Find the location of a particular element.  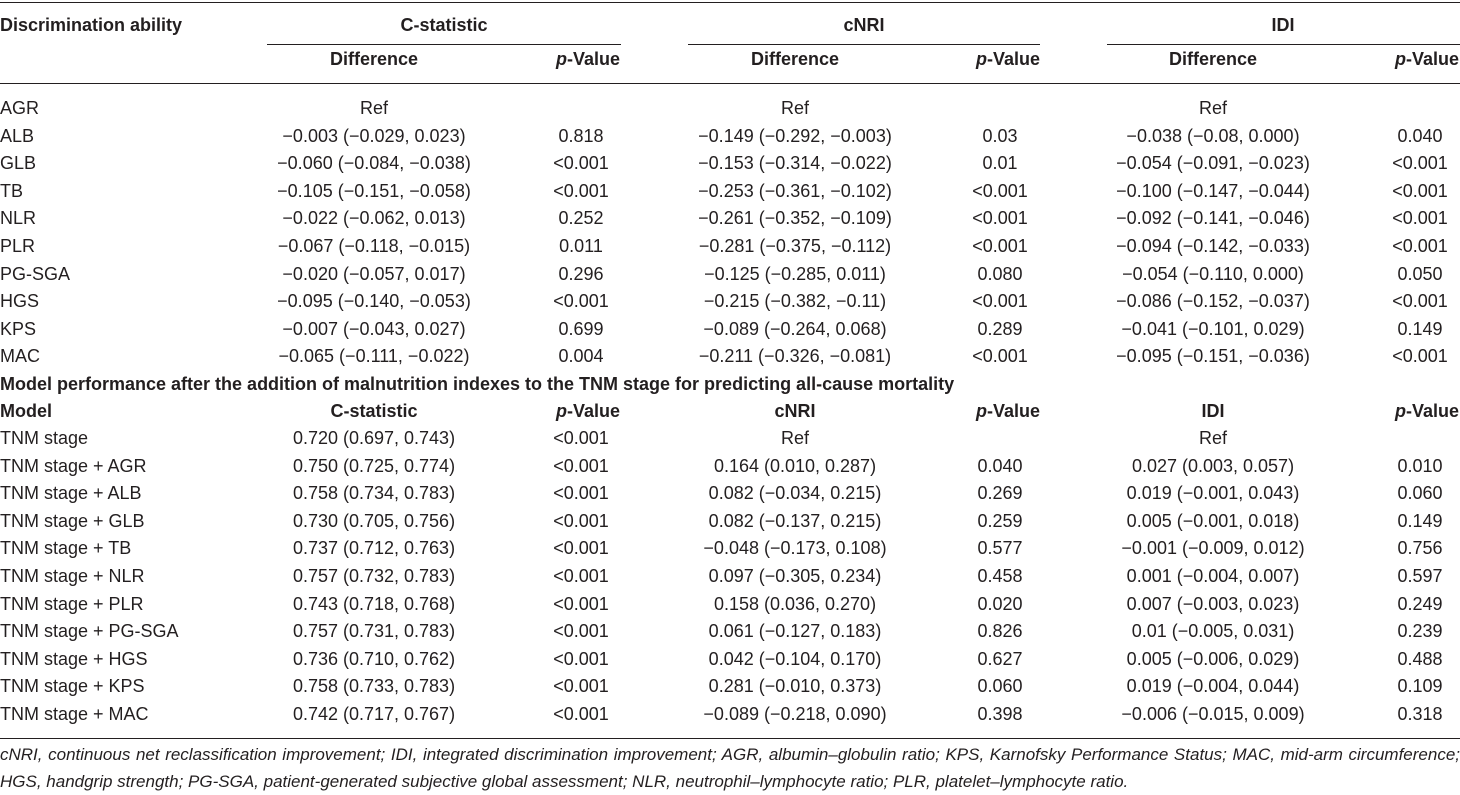

model-row-i-p-cell: 0.239 is located at coordinates (1420, 631).